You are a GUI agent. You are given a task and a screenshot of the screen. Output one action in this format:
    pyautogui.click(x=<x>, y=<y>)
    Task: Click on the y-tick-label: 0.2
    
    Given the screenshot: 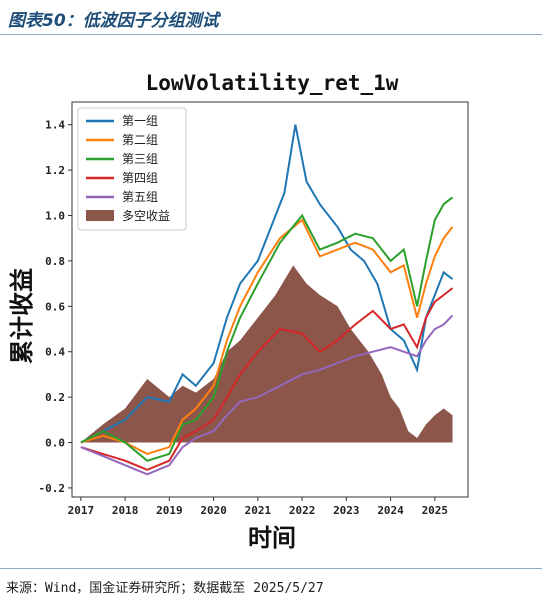 What is the action you would take?
    pyautogui.click(x=55, y=397)
    